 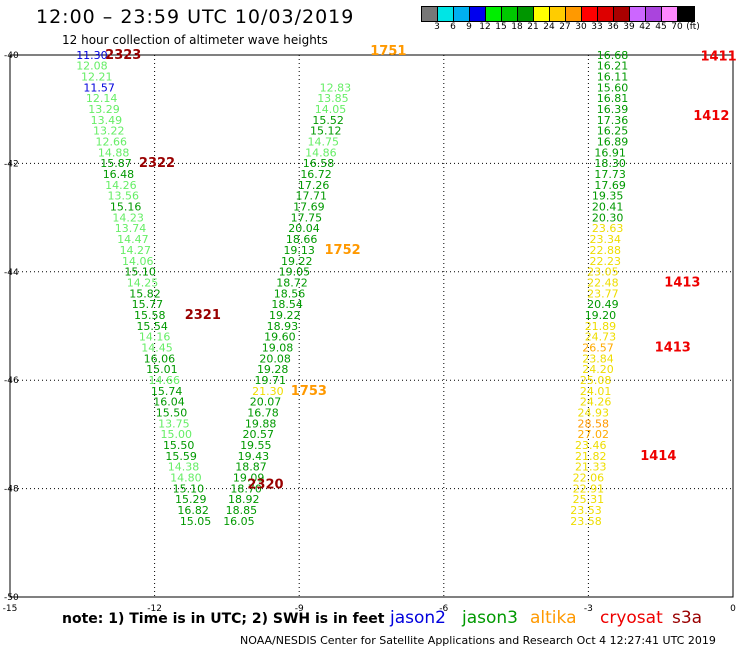 What do you see at coordinates (613, 27) in the screenshot?
I see `colorbar-label: 36` at bounding box center [613, 27].